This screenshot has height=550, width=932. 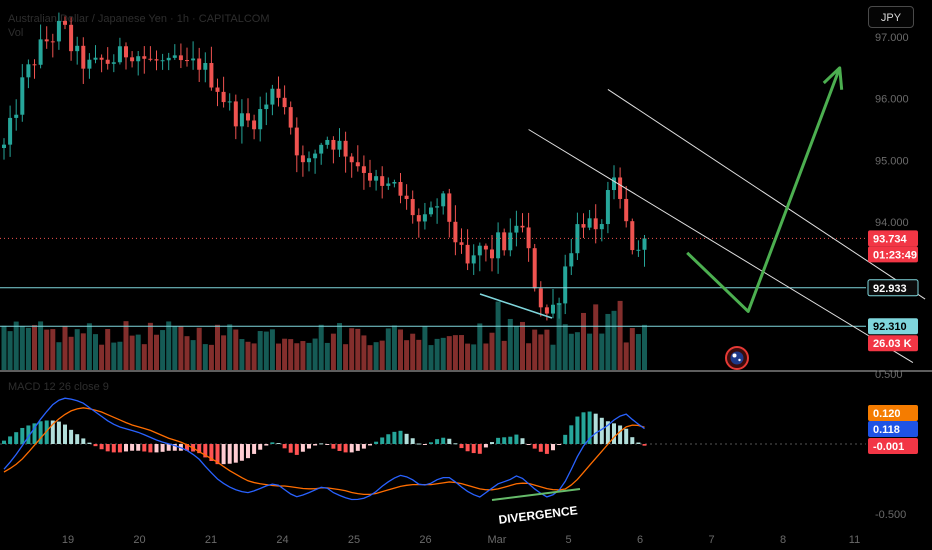 I want to click on price-tag-level-92310: 92.310, so click(x=893, y=326).